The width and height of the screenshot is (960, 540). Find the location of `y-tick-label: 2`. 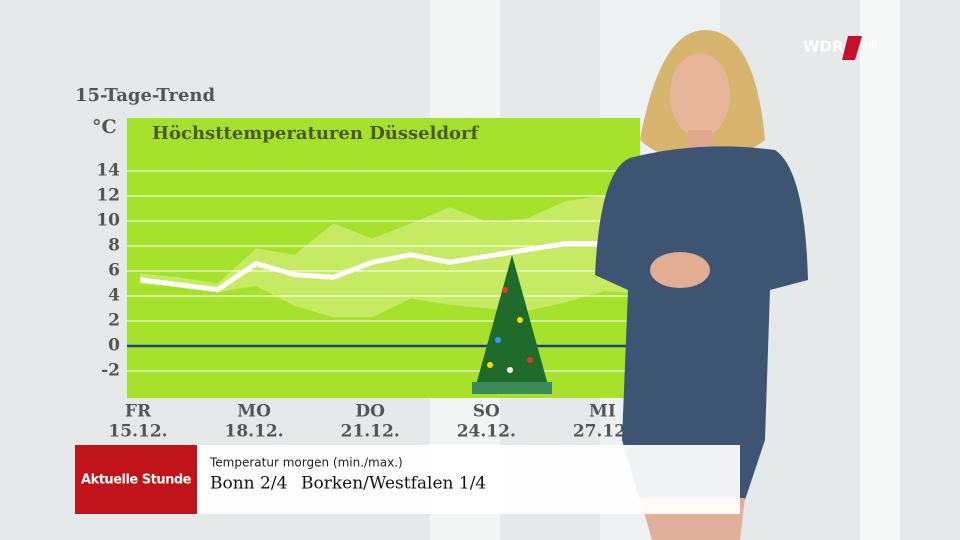

y-tick-label: 2 is located at coordinates (114, 321).